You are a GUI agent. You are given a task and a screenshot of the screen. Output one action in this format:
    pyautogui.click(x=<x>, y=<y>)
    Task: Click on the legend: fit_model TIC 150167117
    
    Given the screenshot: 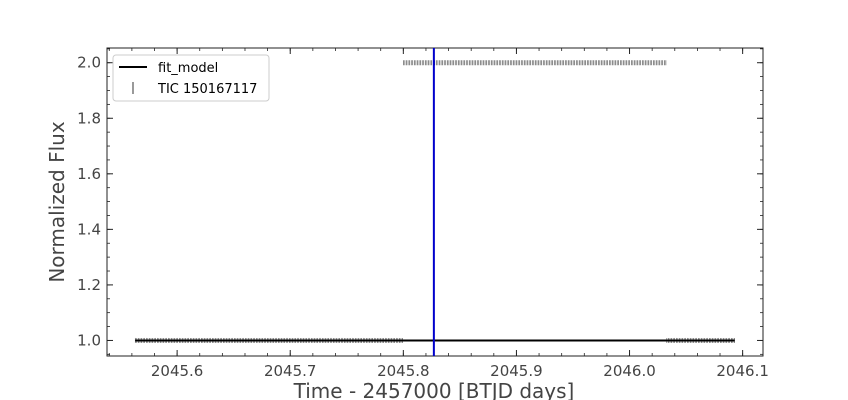 What is the action you would take?
    pyautogui.click(x=191, y=78)
    